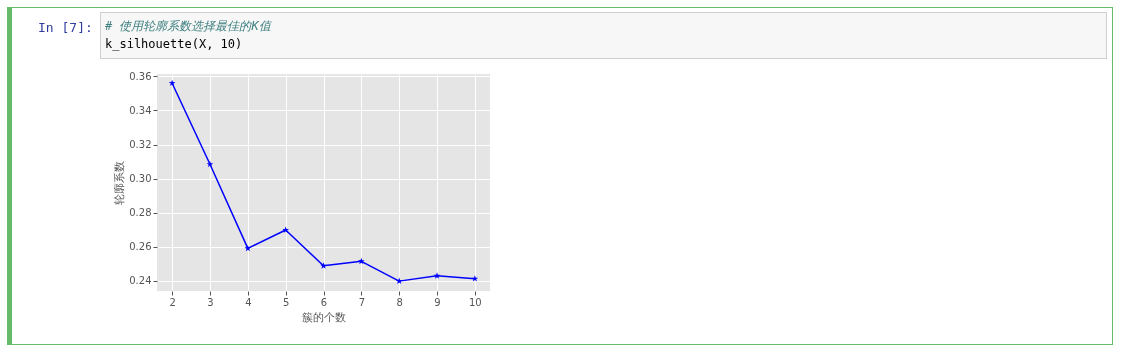 The width and height of the screenshot is (1121, 352). I want to click on x-tick-label: 7, so click(362, 302).